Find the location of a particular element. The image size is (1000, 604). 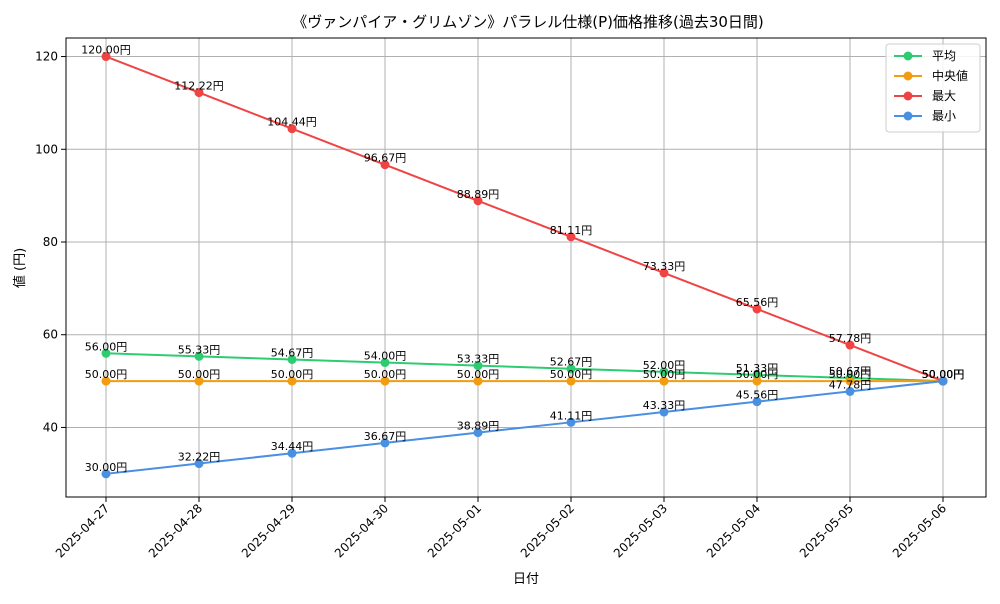

data-label: 52.00円 is located at coordinates (664, 365).